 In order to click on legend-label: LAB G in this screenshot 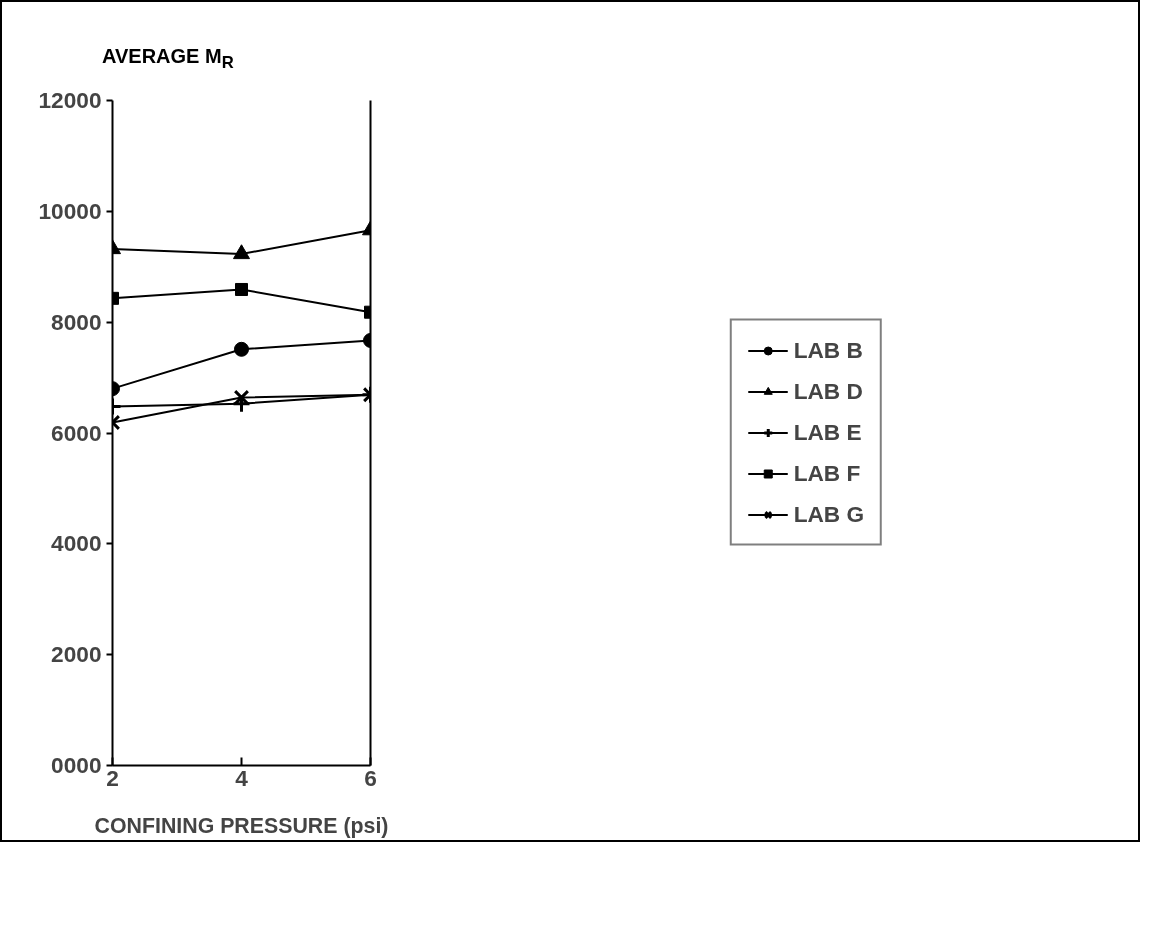, I will do `click(829, 514)`.